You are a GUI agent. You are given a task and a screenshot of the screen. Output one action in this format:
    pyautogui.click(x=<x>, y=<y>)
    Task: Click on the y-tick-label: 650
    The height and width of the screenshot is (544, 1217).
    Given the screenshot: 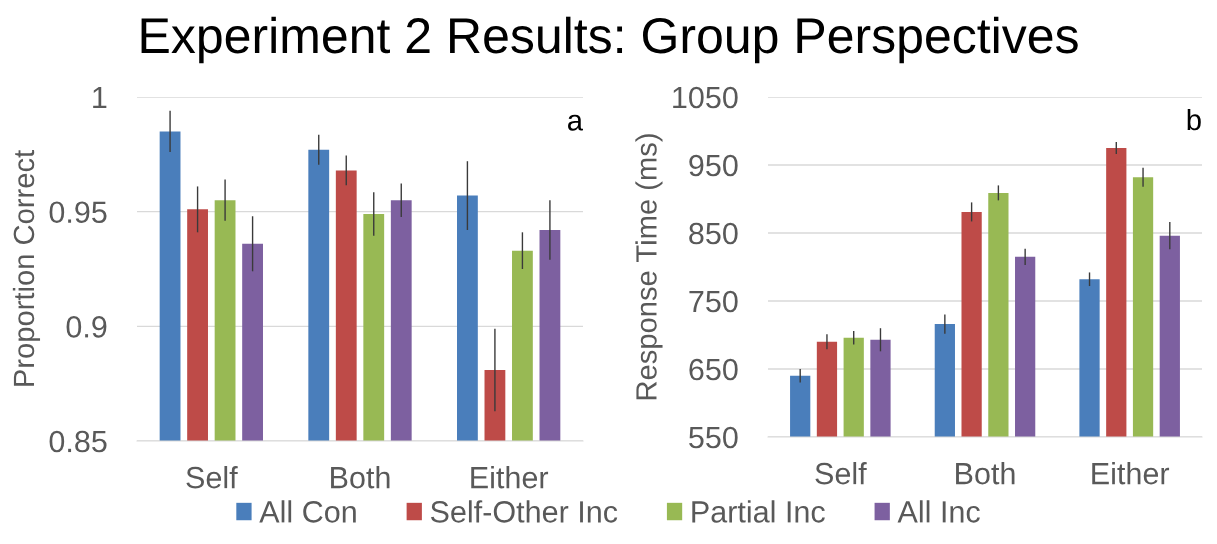 What is the action you would take?
    pyautogui.click(x=713, y=369)
    